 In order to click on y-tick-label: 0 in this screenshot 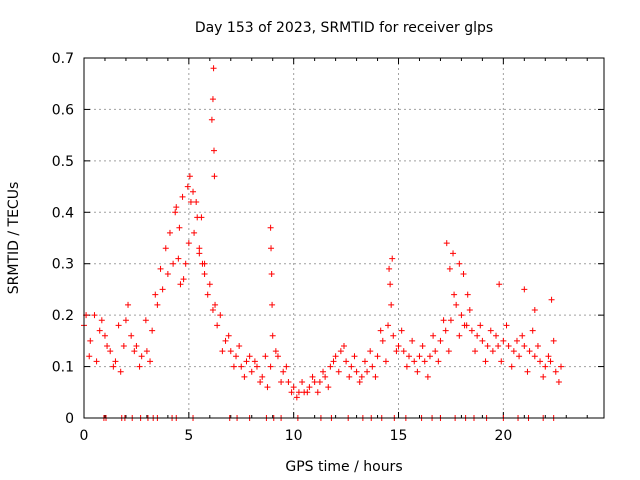, I will do `click(69, 419)`.